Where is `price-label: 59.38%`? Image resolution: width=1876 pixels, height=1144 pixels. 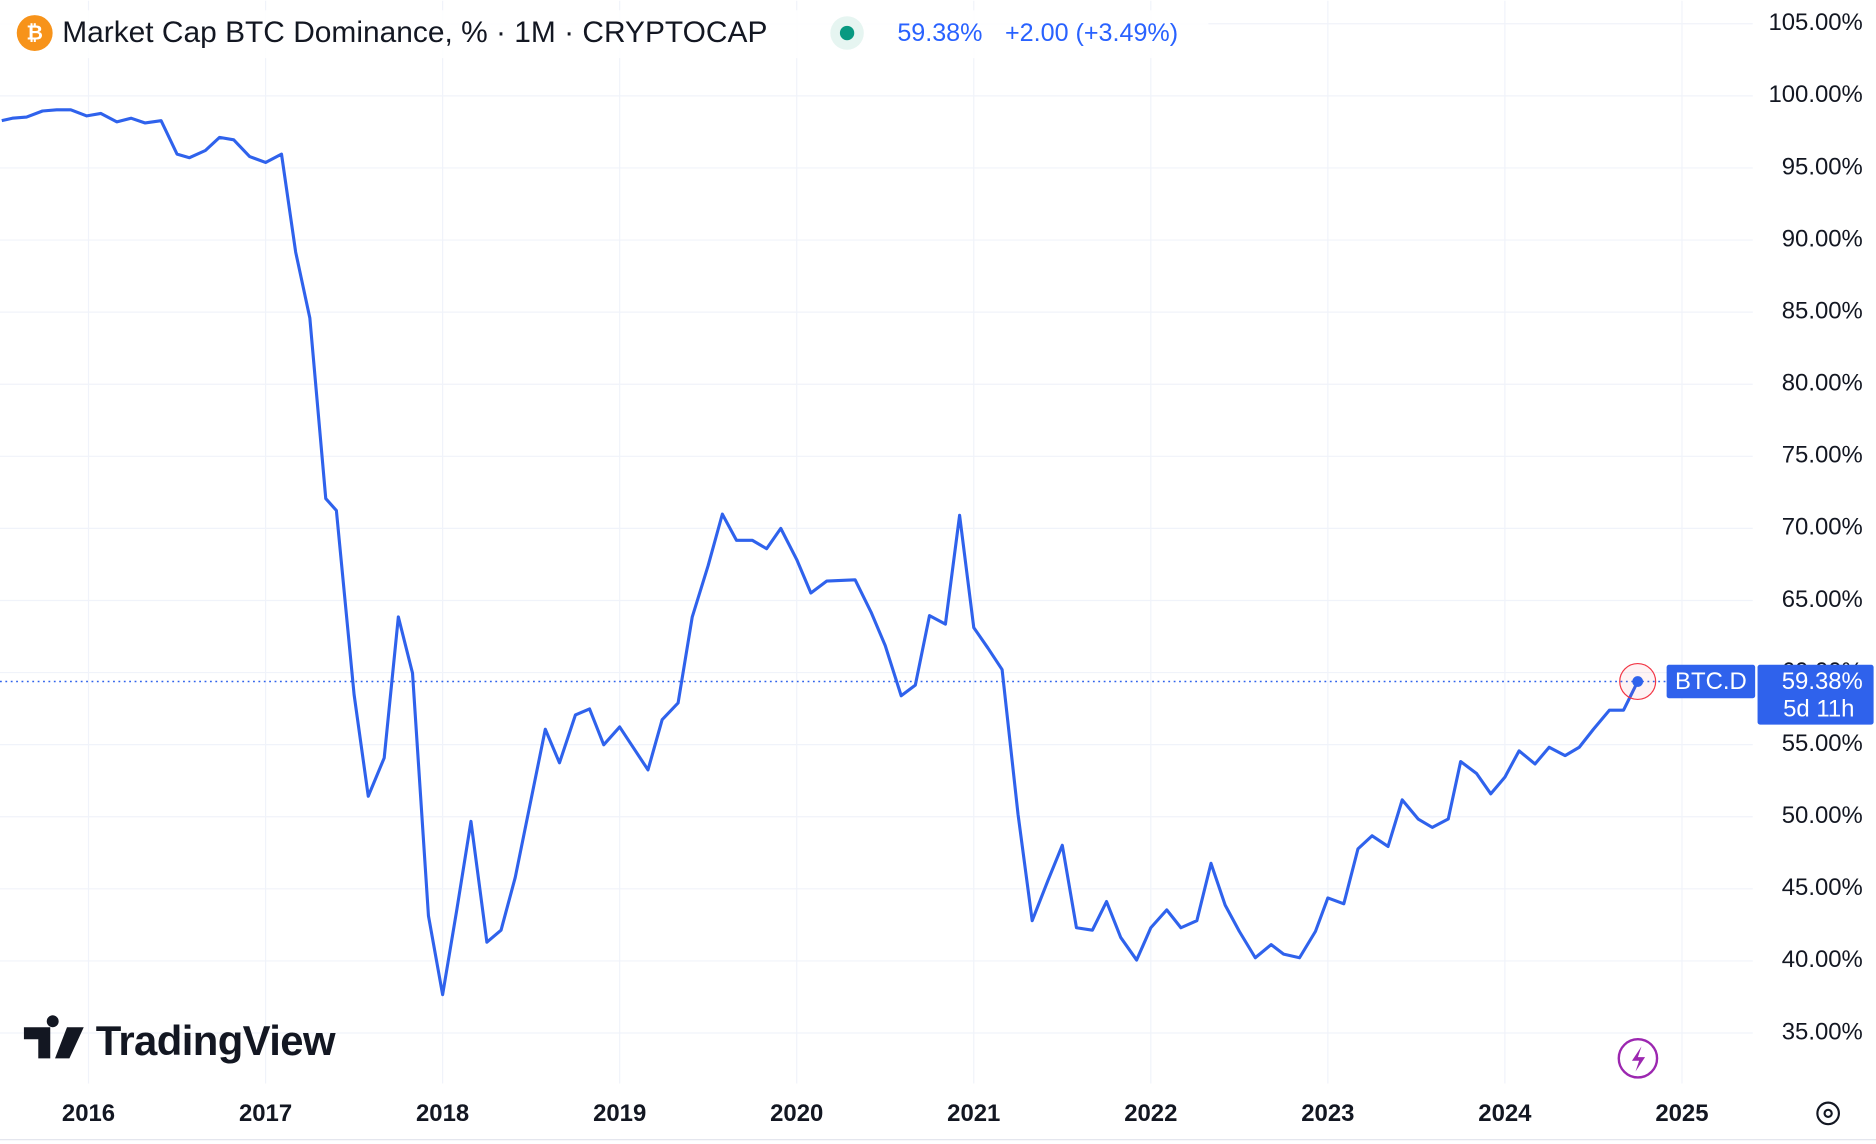 price-label: 59.38% is located at coordinates (939, 33).